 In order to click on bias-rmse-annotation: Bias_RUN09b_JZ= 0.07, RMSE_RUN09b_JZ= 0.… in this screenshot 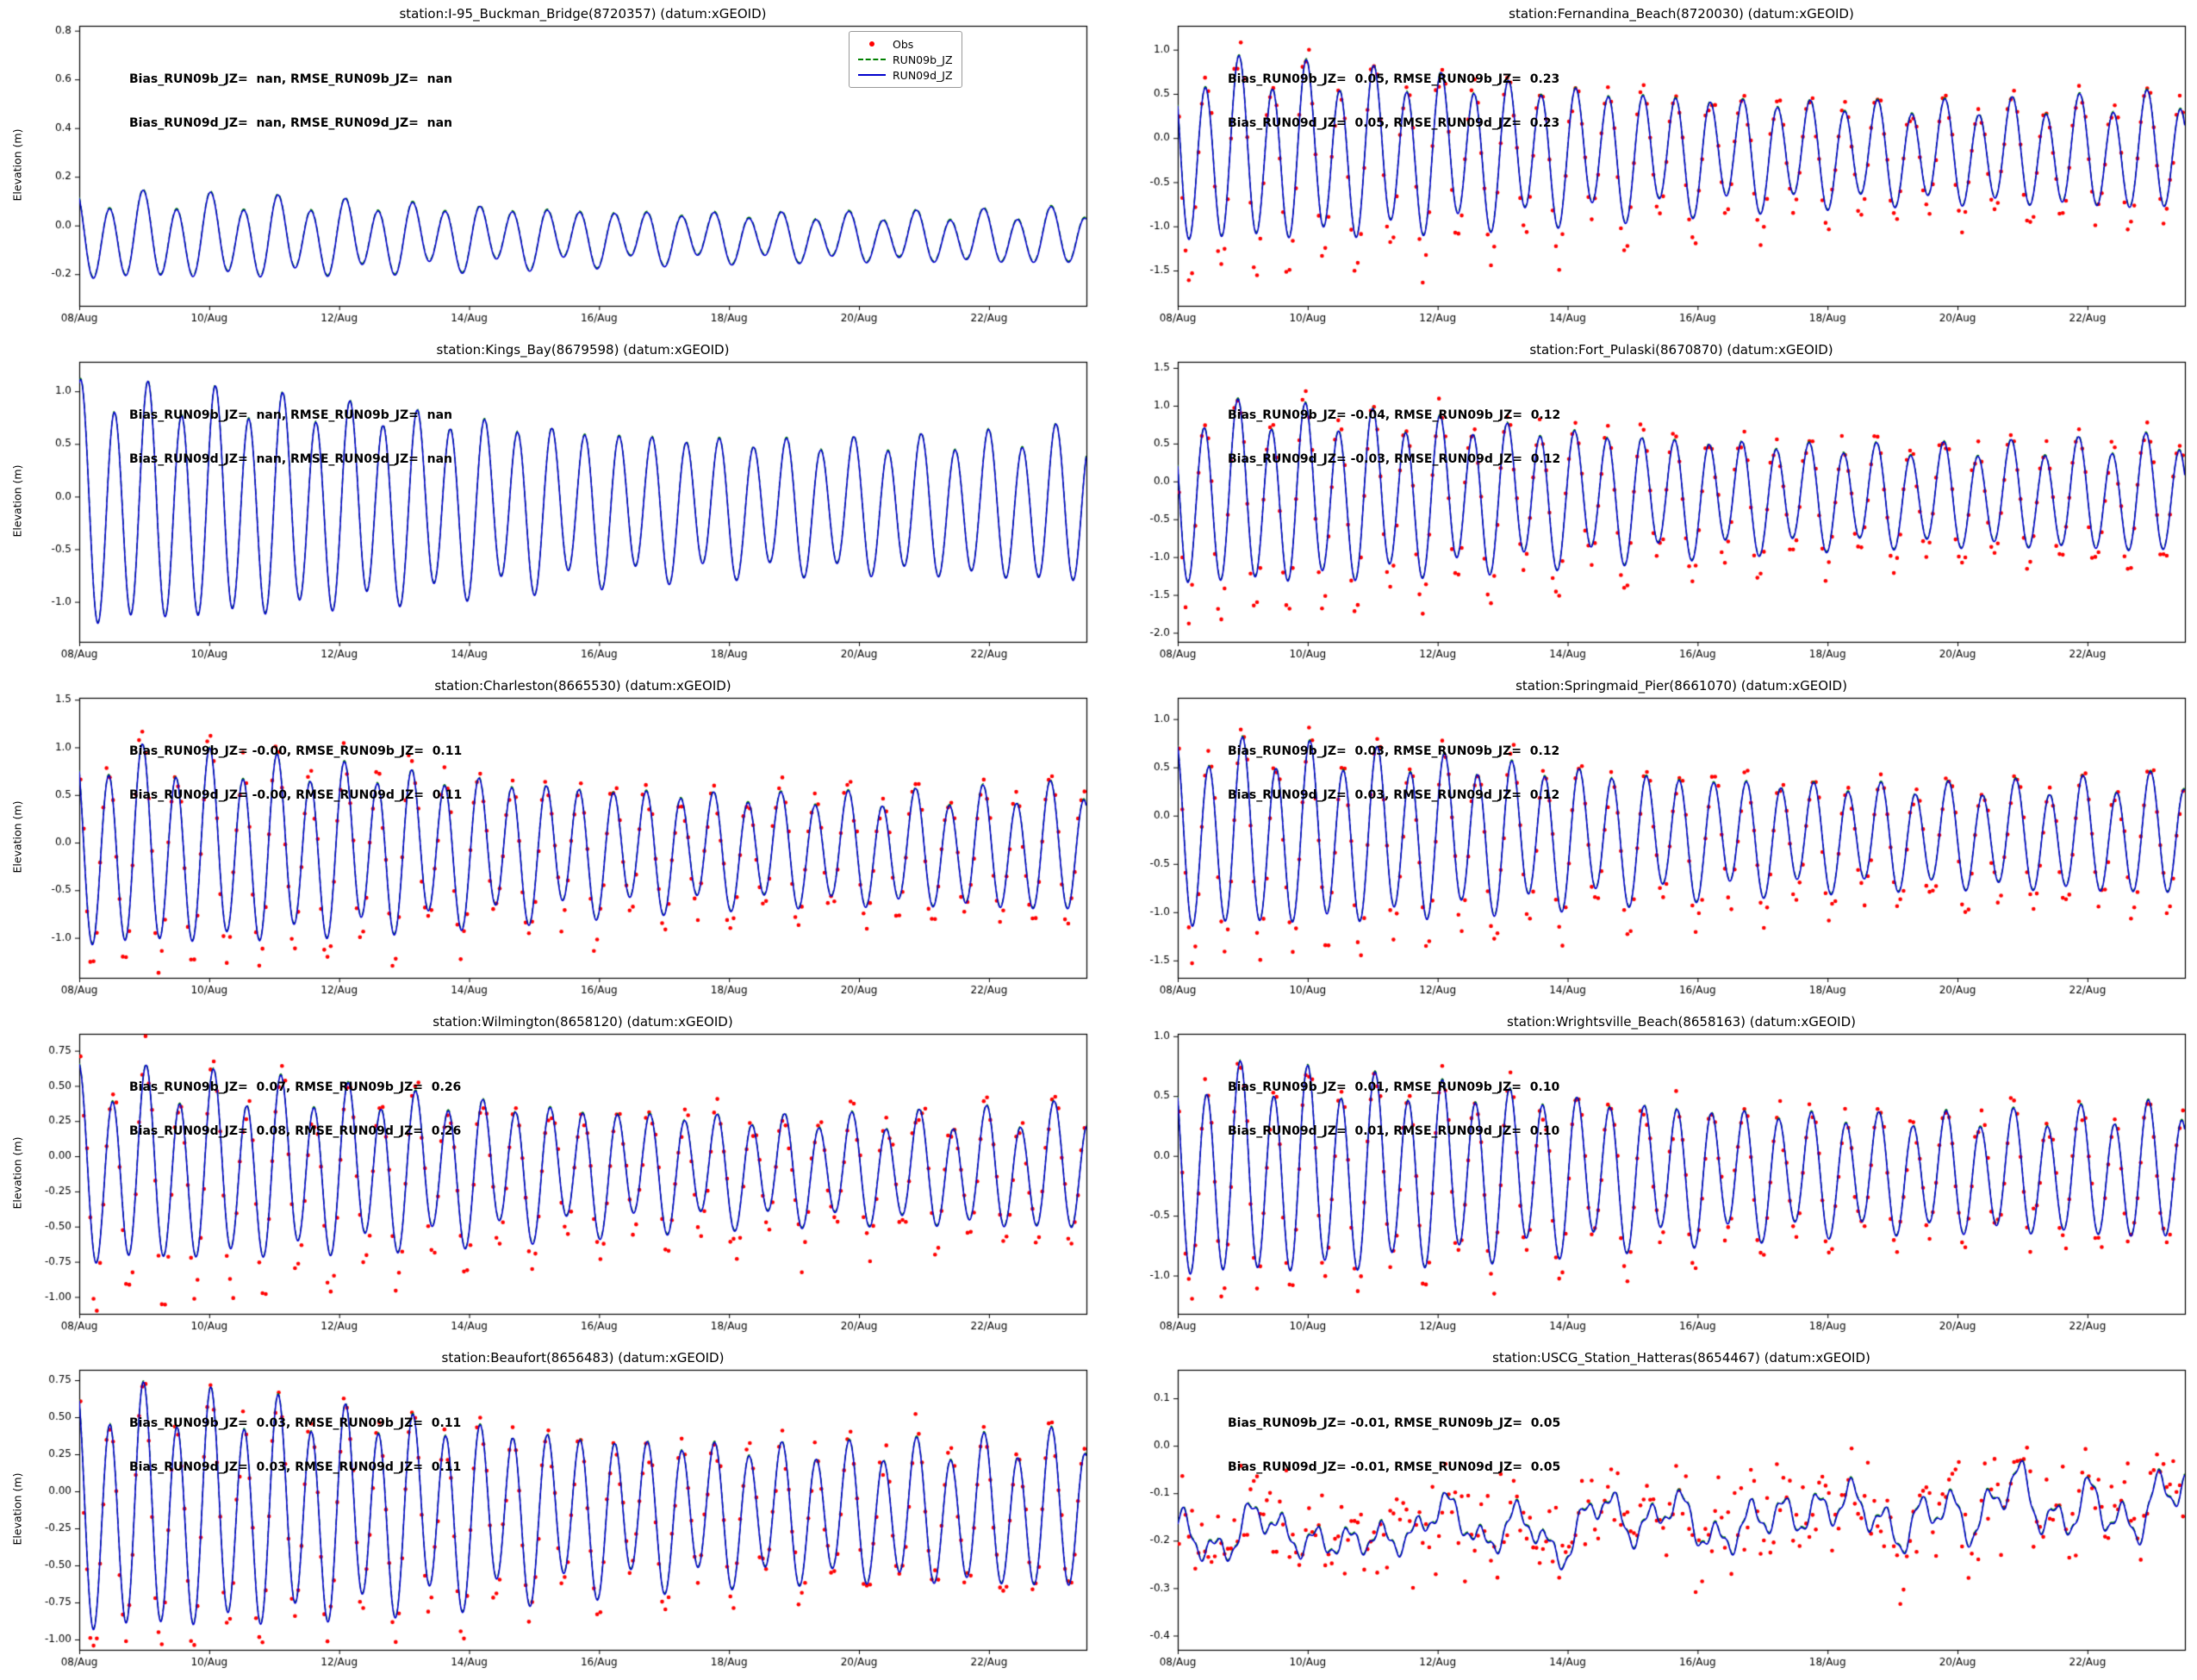, I will do `click(295, 1109)`.